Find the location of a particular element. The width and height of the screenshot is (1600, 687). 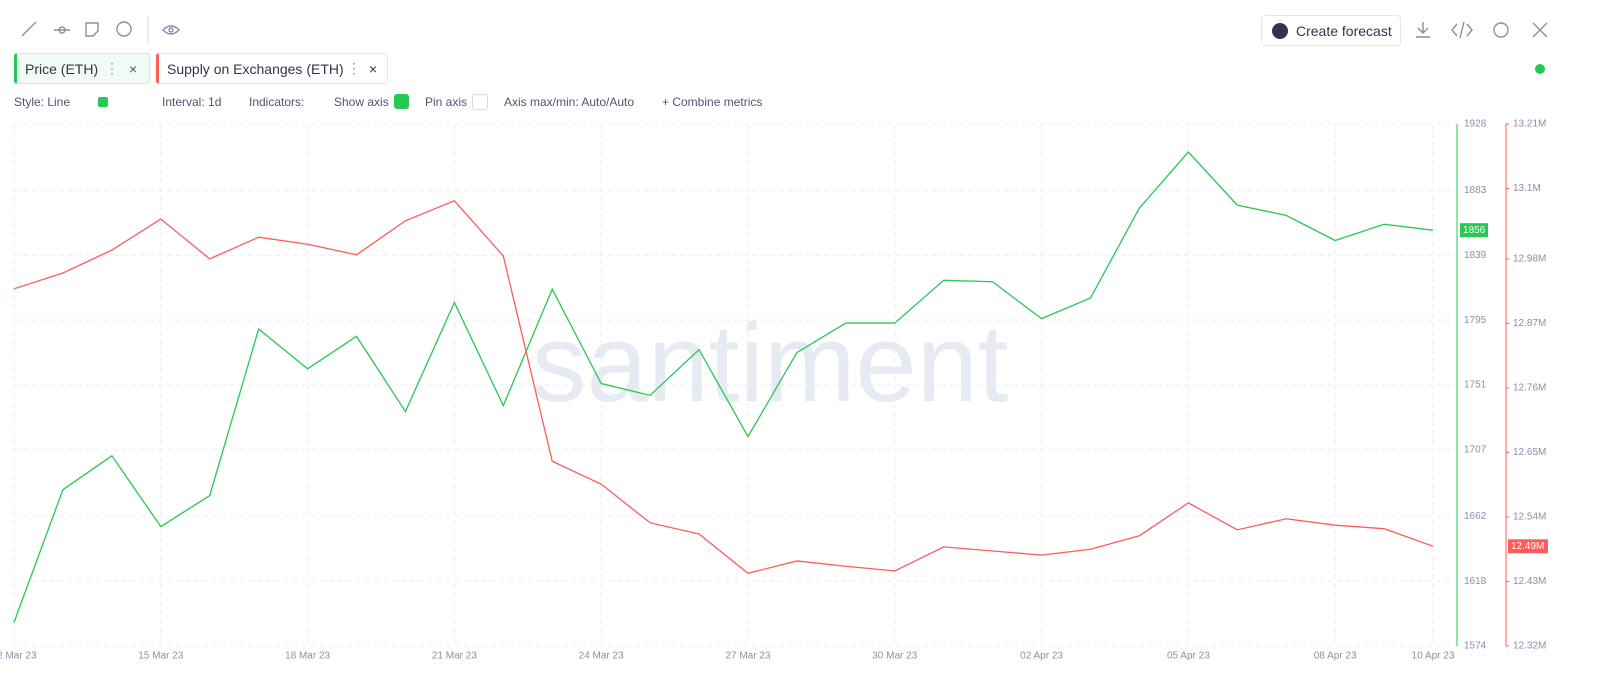

metric-label: Price (ETH) is located at coordinates (62, 68).